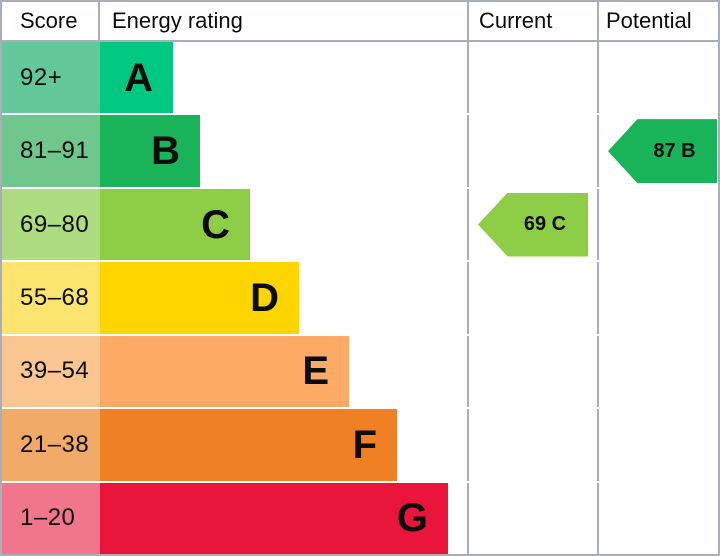 This screenshot has width=720, height=556. I want to click on current-rating-arrow: 69 C, so click(533, 224).